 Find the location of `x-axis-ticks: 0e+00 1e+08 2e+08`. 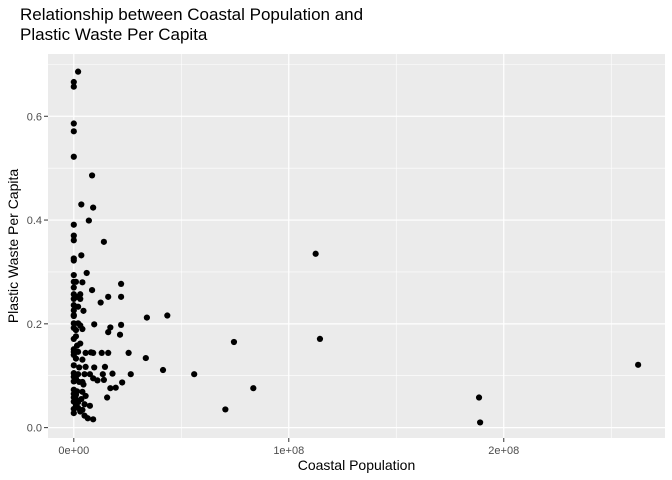

x-axis-ticks: 0e+00 1e+08 2e+08 is located at coordinates (288, 447).